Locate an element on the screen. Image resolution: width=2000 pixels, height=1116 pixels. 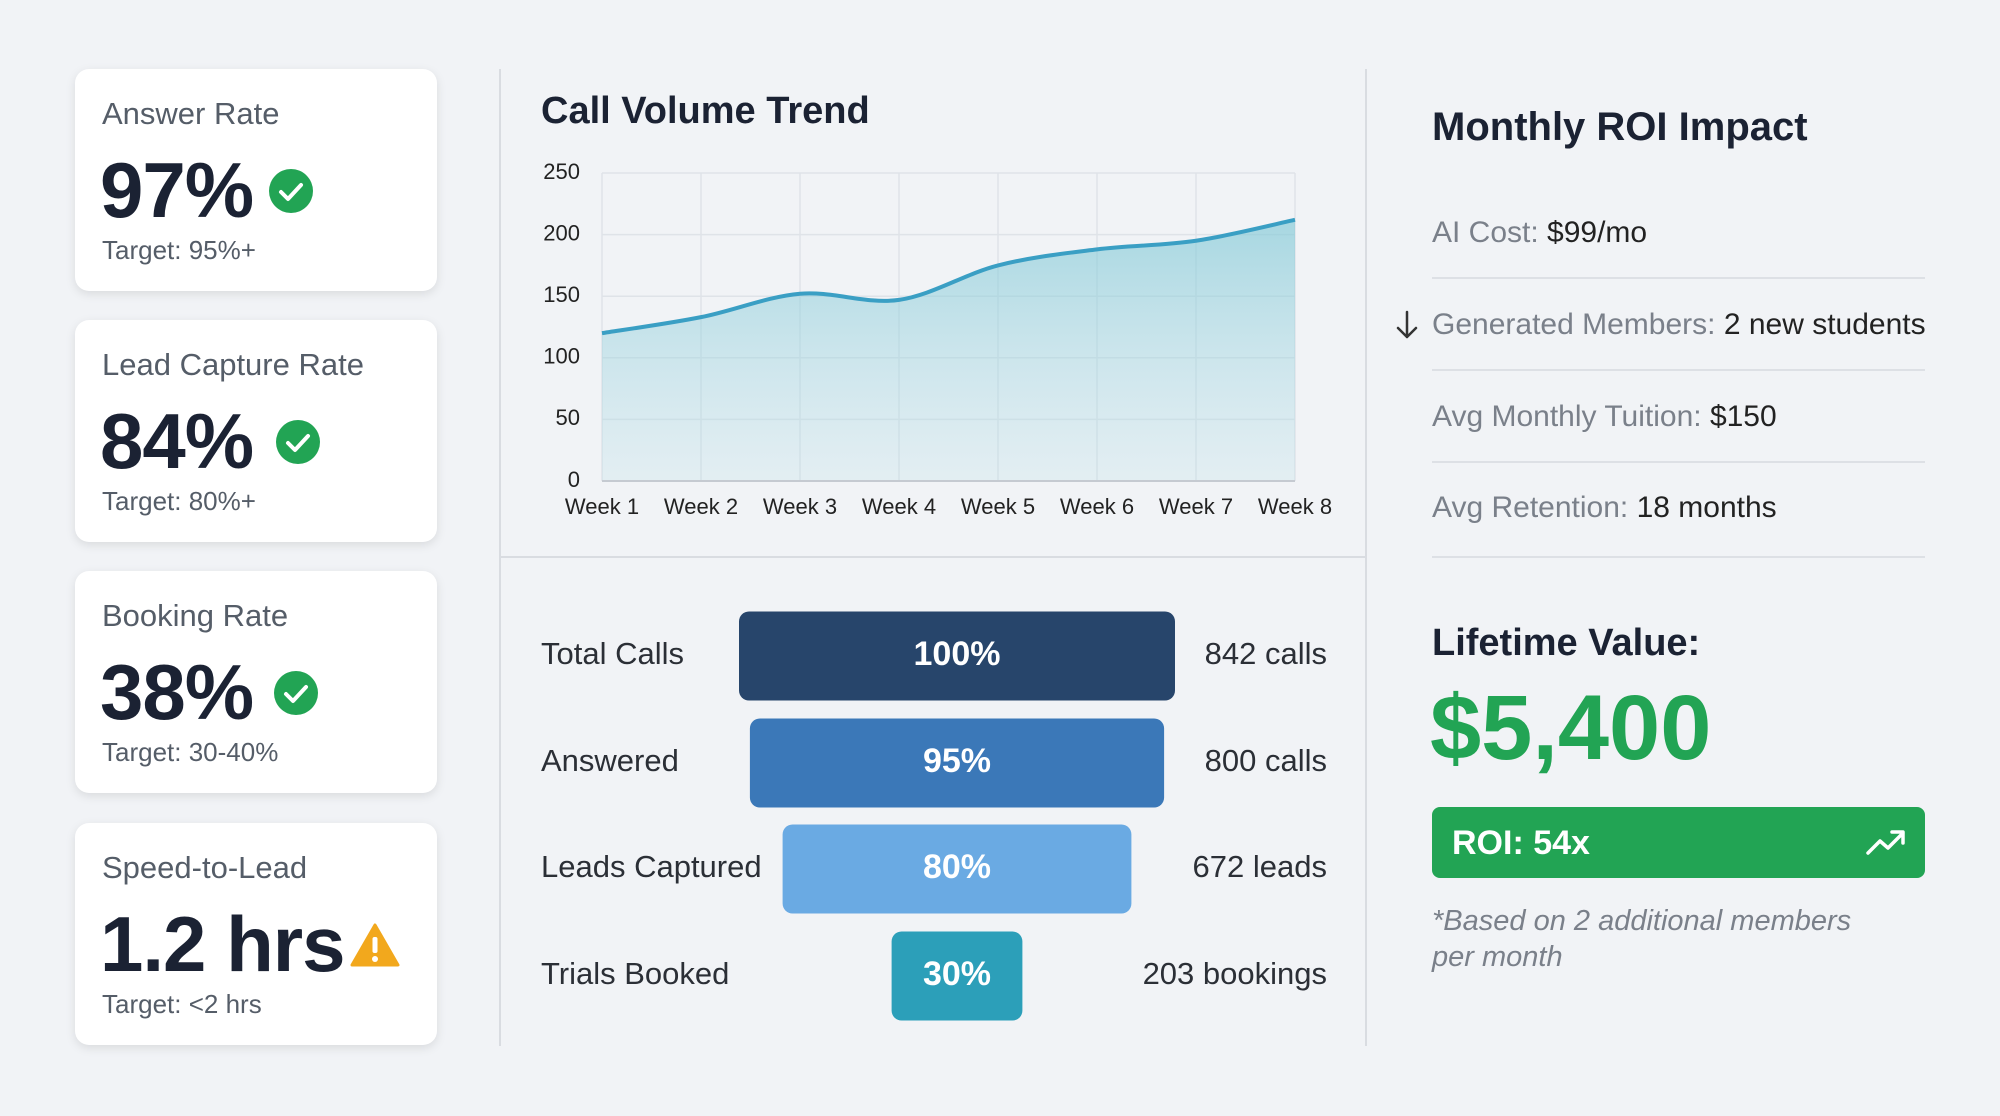
x-tick-label: Week 3 is located at coordinates (800, 506).